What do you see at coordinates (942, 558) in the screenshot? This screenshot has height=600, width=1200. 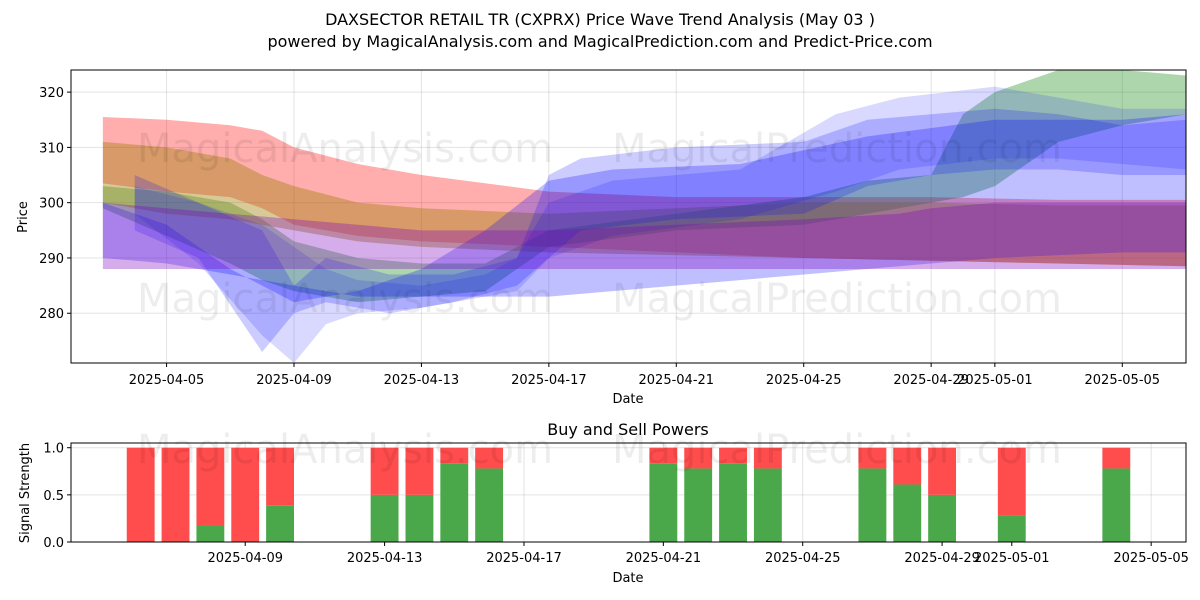 I see `signal-x-tick-label: 2025-04-29` at bounding box center [942, 558].